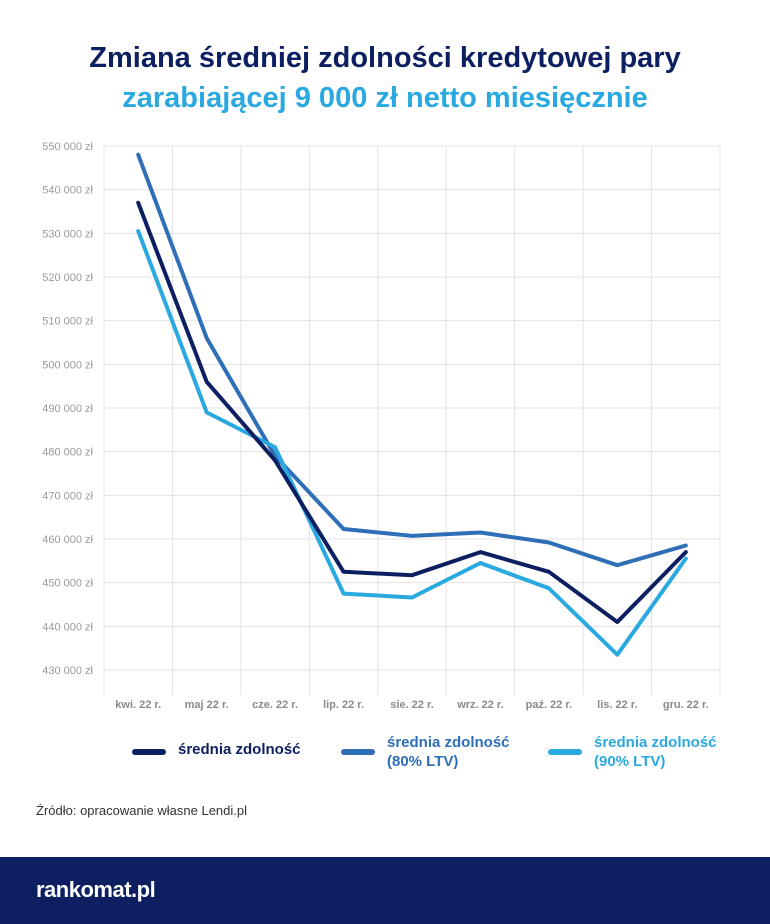 Image resolution: width=770 pixels, height=924 pixels. I want to click on legend-label-80ltv-line2: (80% LTV), so click(423, 761).